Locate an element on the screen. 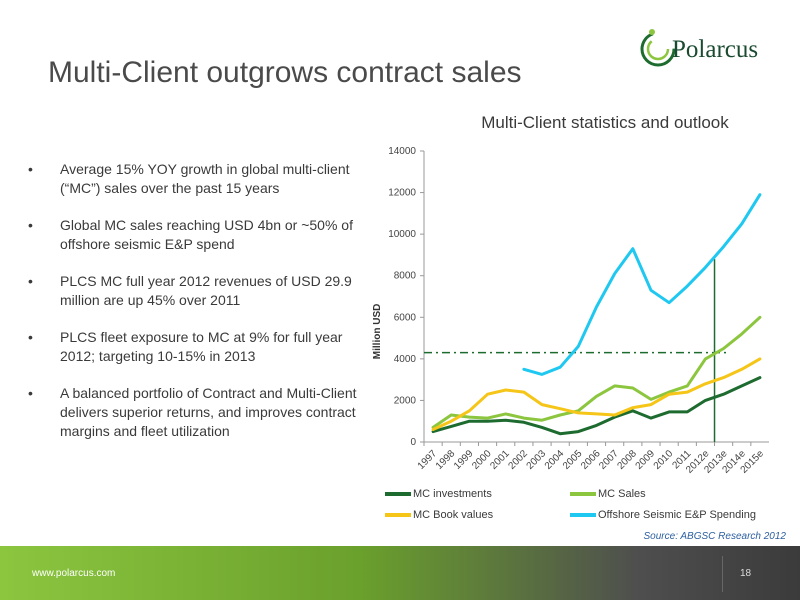  x-tick-label: 2005 is located at coordinates (573, 460).